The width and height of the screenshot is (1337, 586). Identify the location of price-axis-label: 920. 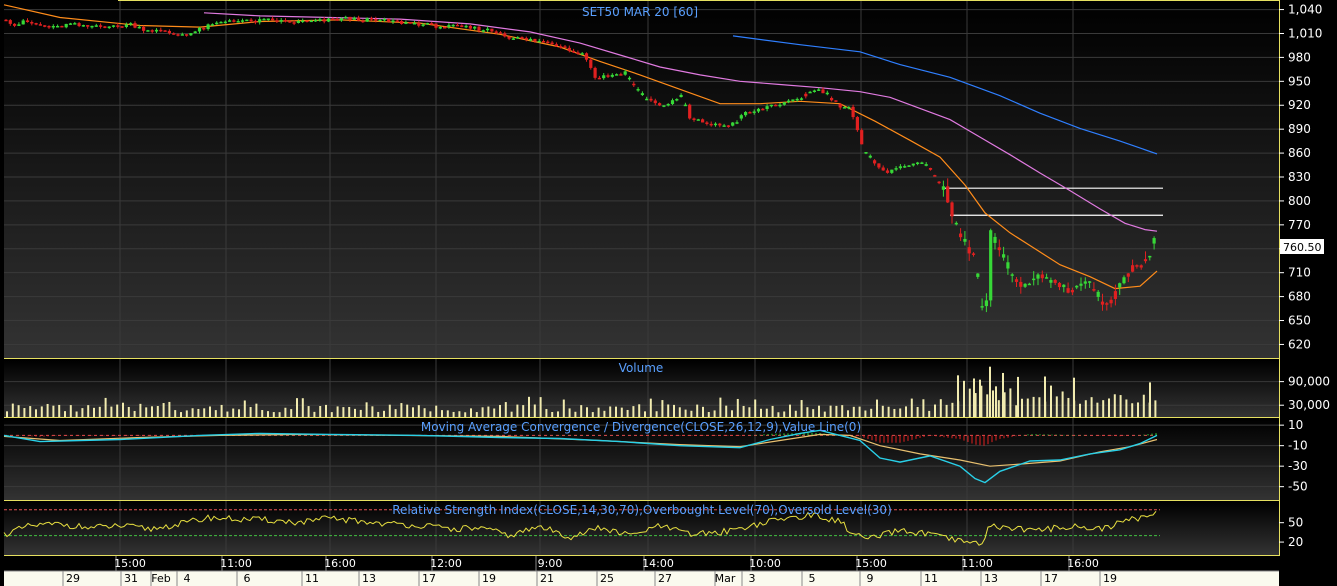
(1299, 105).